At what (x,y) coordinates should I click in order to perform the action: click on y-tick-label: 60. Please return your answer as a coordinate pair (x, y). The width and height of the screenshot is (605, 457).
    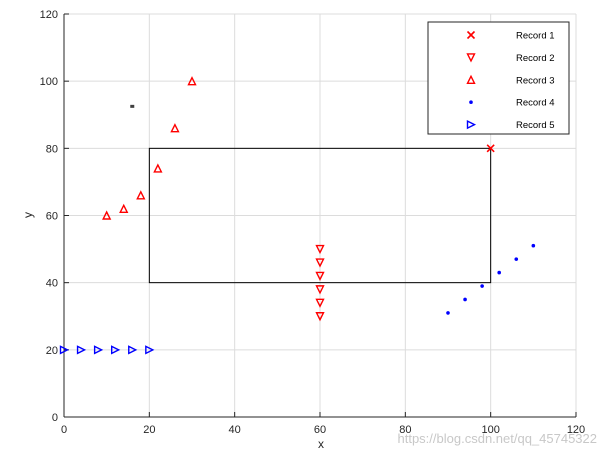
    Looking at the image, I should click on (52, 217).